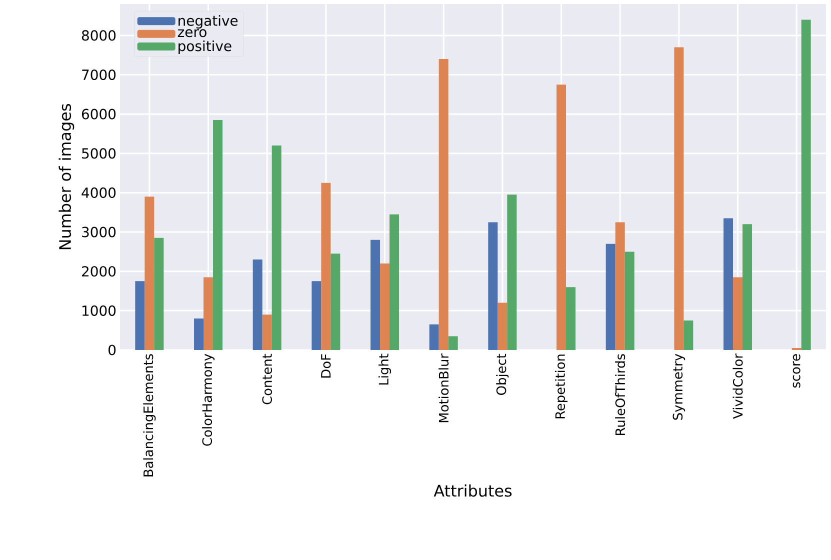 This screenshot has width=831, height=560. Describe the element at coordinates (443, 387) in the screenshot. I see `x-tick-label: MotionBlur` at that location.